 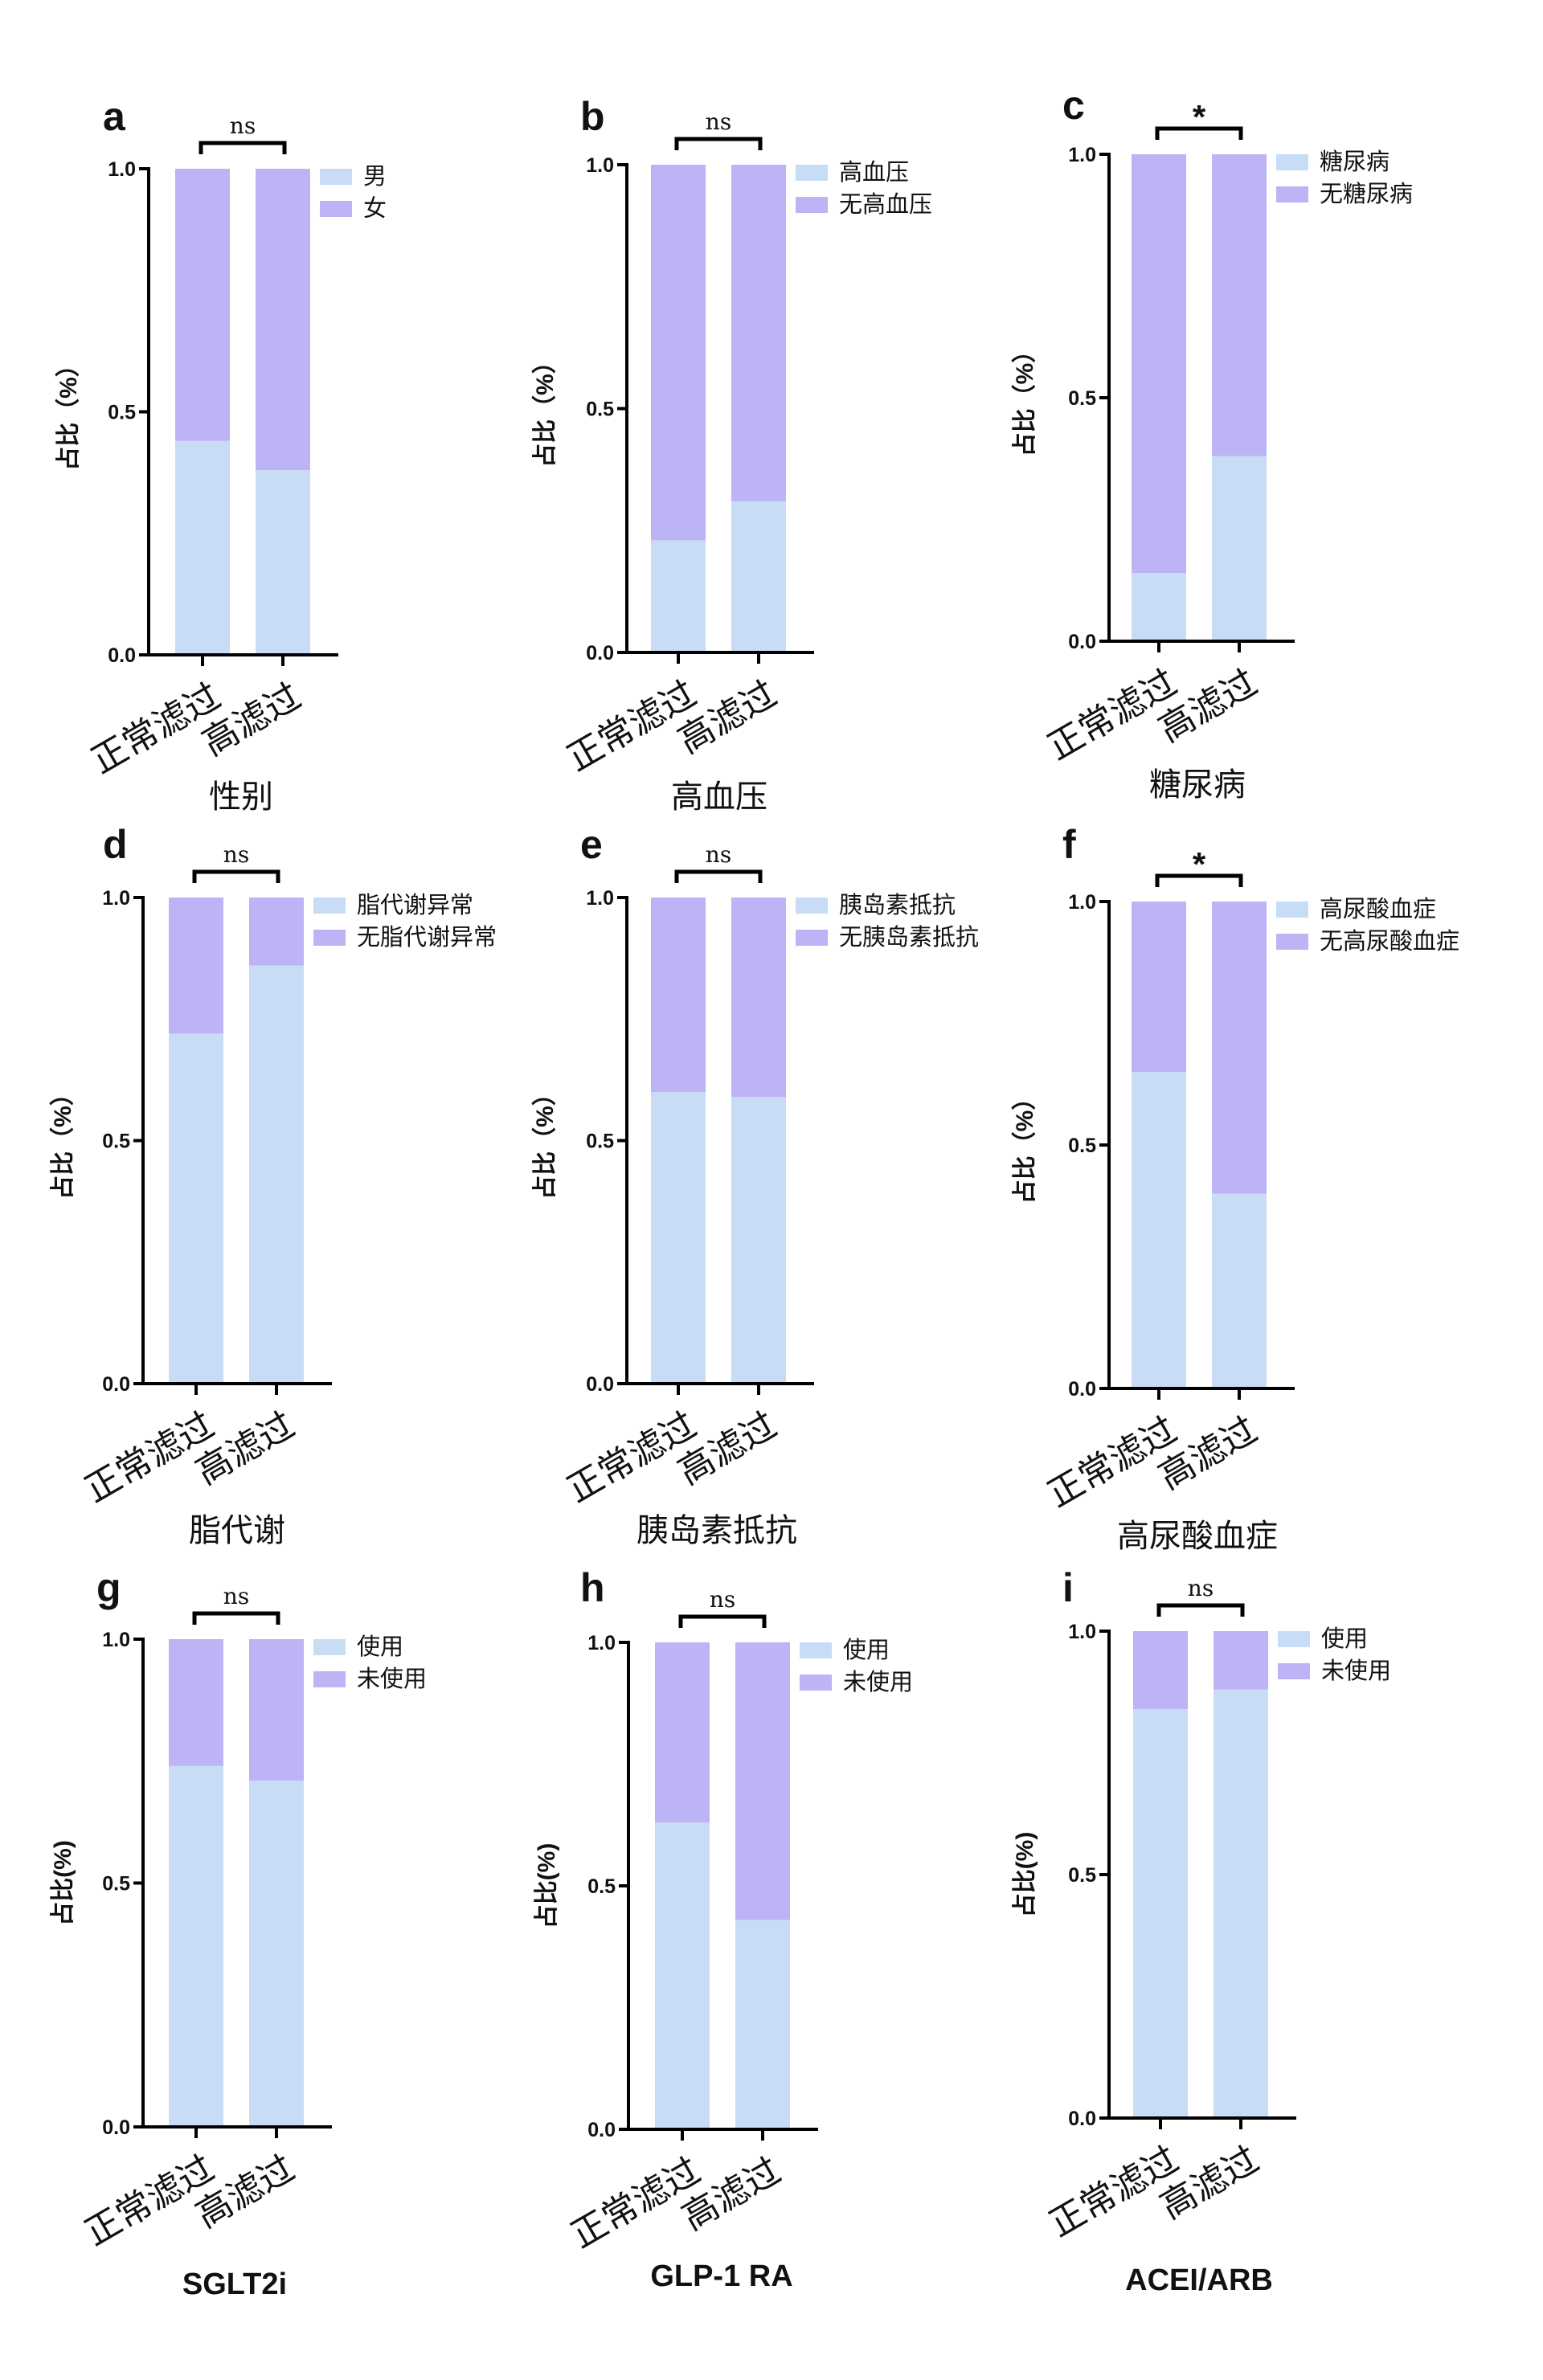 I want to click on panel-letter: g, so click(x=108, y=1587).